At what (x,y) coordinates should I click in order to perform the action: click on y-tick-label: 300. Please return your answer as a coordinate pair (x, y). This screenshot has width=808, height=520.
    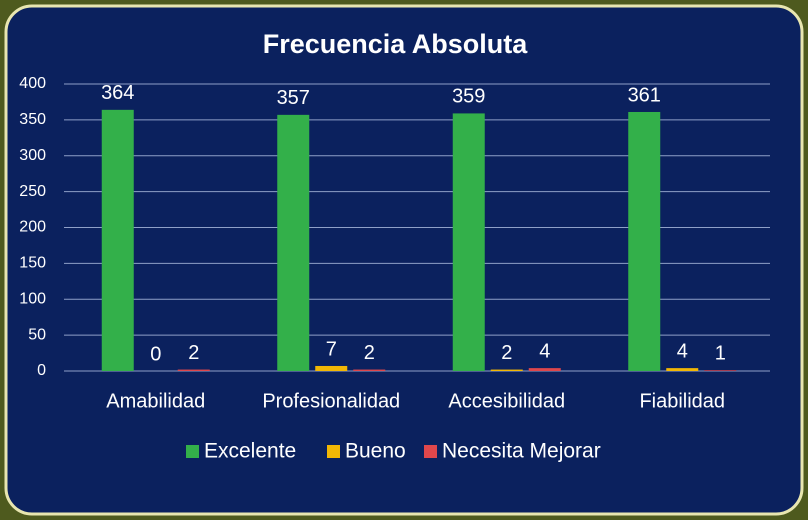
    Looking at the image, I should click on (32, 155).